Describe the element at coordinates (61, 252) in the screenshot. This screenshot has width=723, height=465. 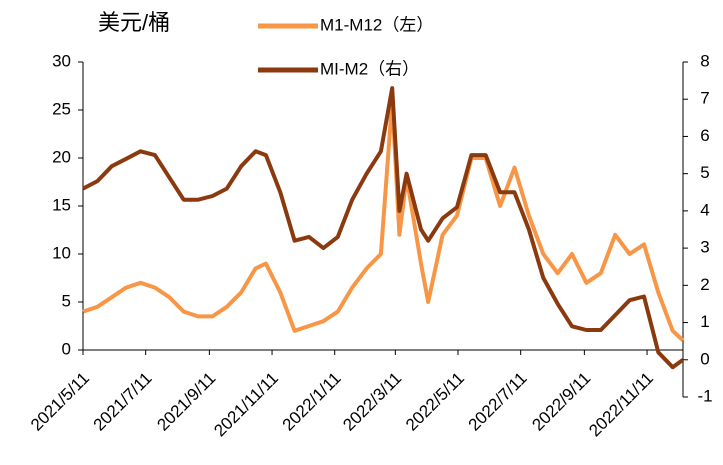
I see `y-tick-label: 10` at that location.